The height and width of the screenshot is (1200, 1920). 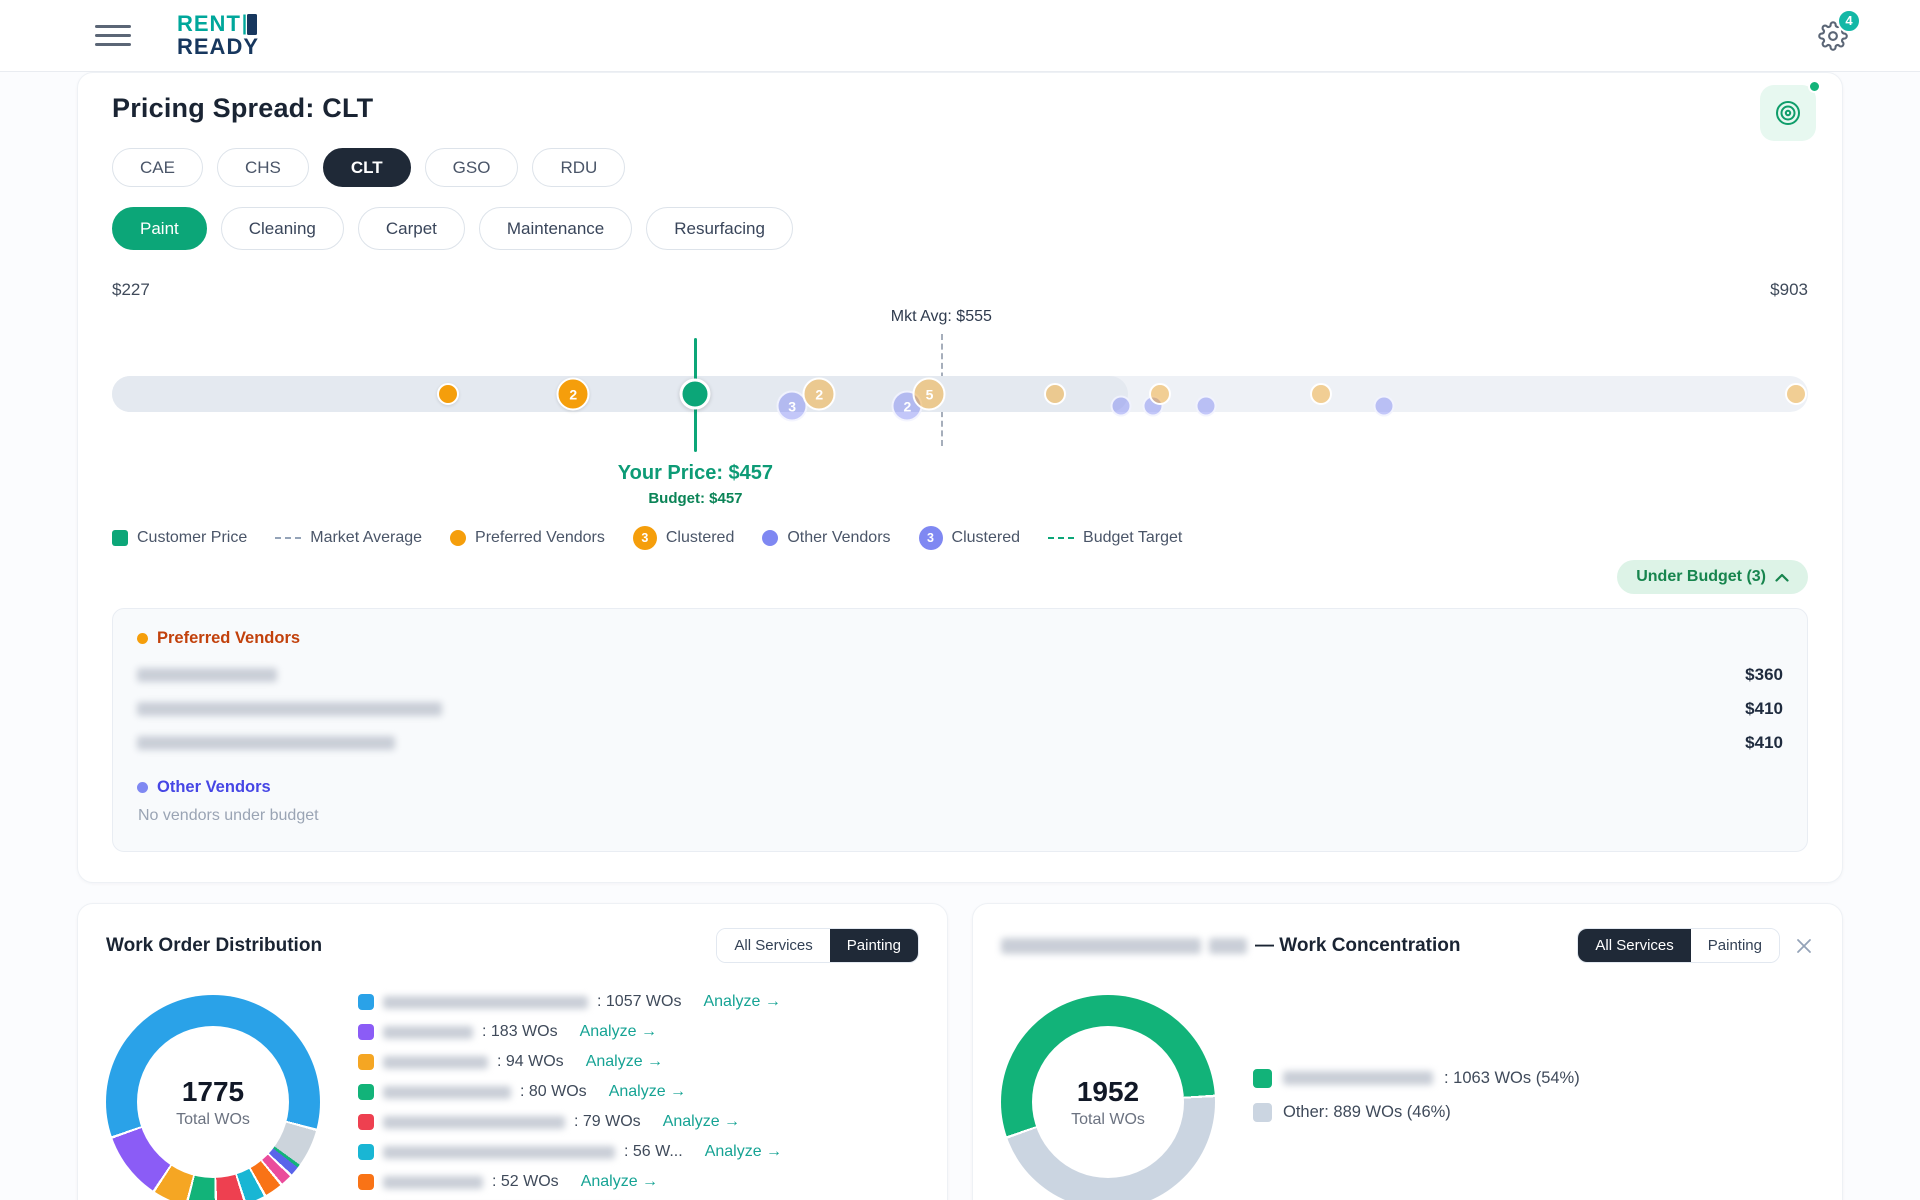 What do you see at coordinates (695, 473) in the screenshot?
I see `your-price-label: Your Price: $457` at bounding box center [695, 473].